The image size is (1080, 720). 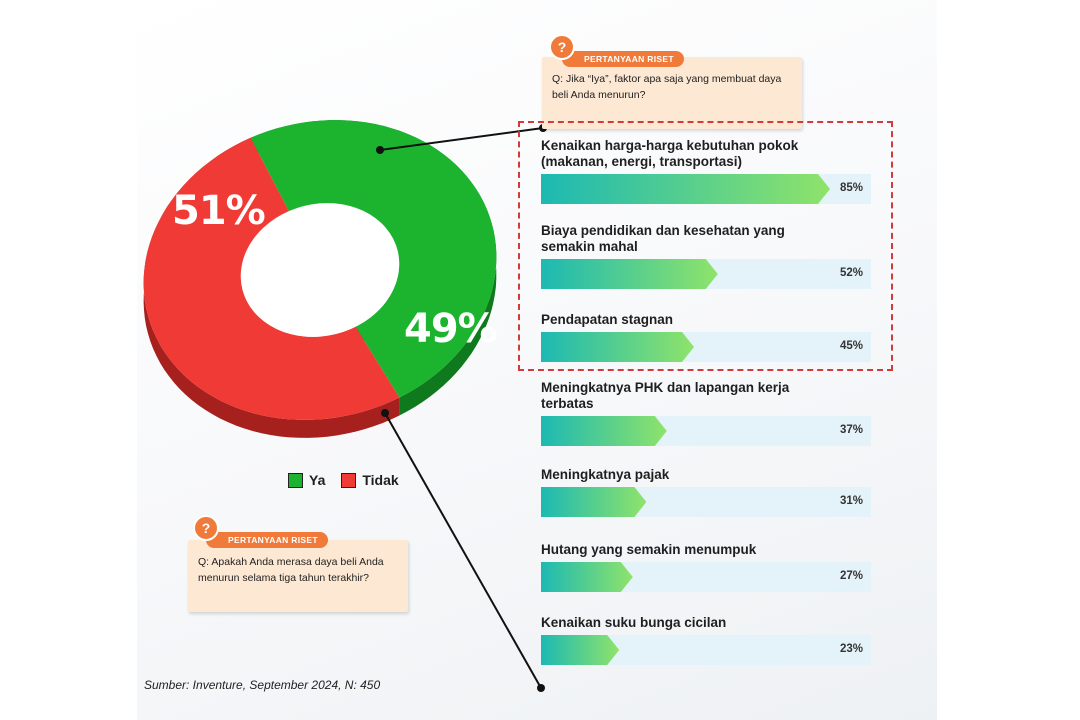 What do you see at coordinates (851, 576) in the screenshot?
I see `bar-value-label: 27%` at bounding box center [851, 576].